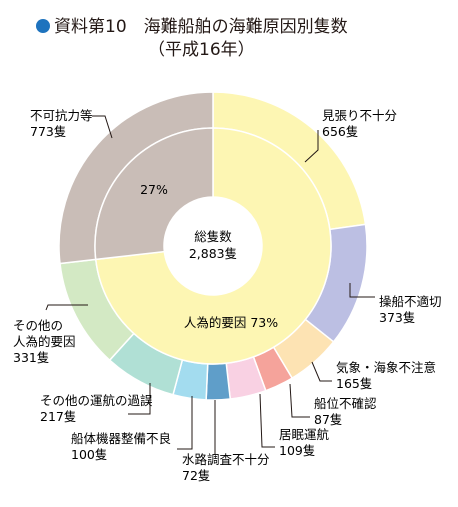 The image size is (458, 507). I want to click on slice-label-6: 船体機器整備不良 100隻, so click(121, 446).